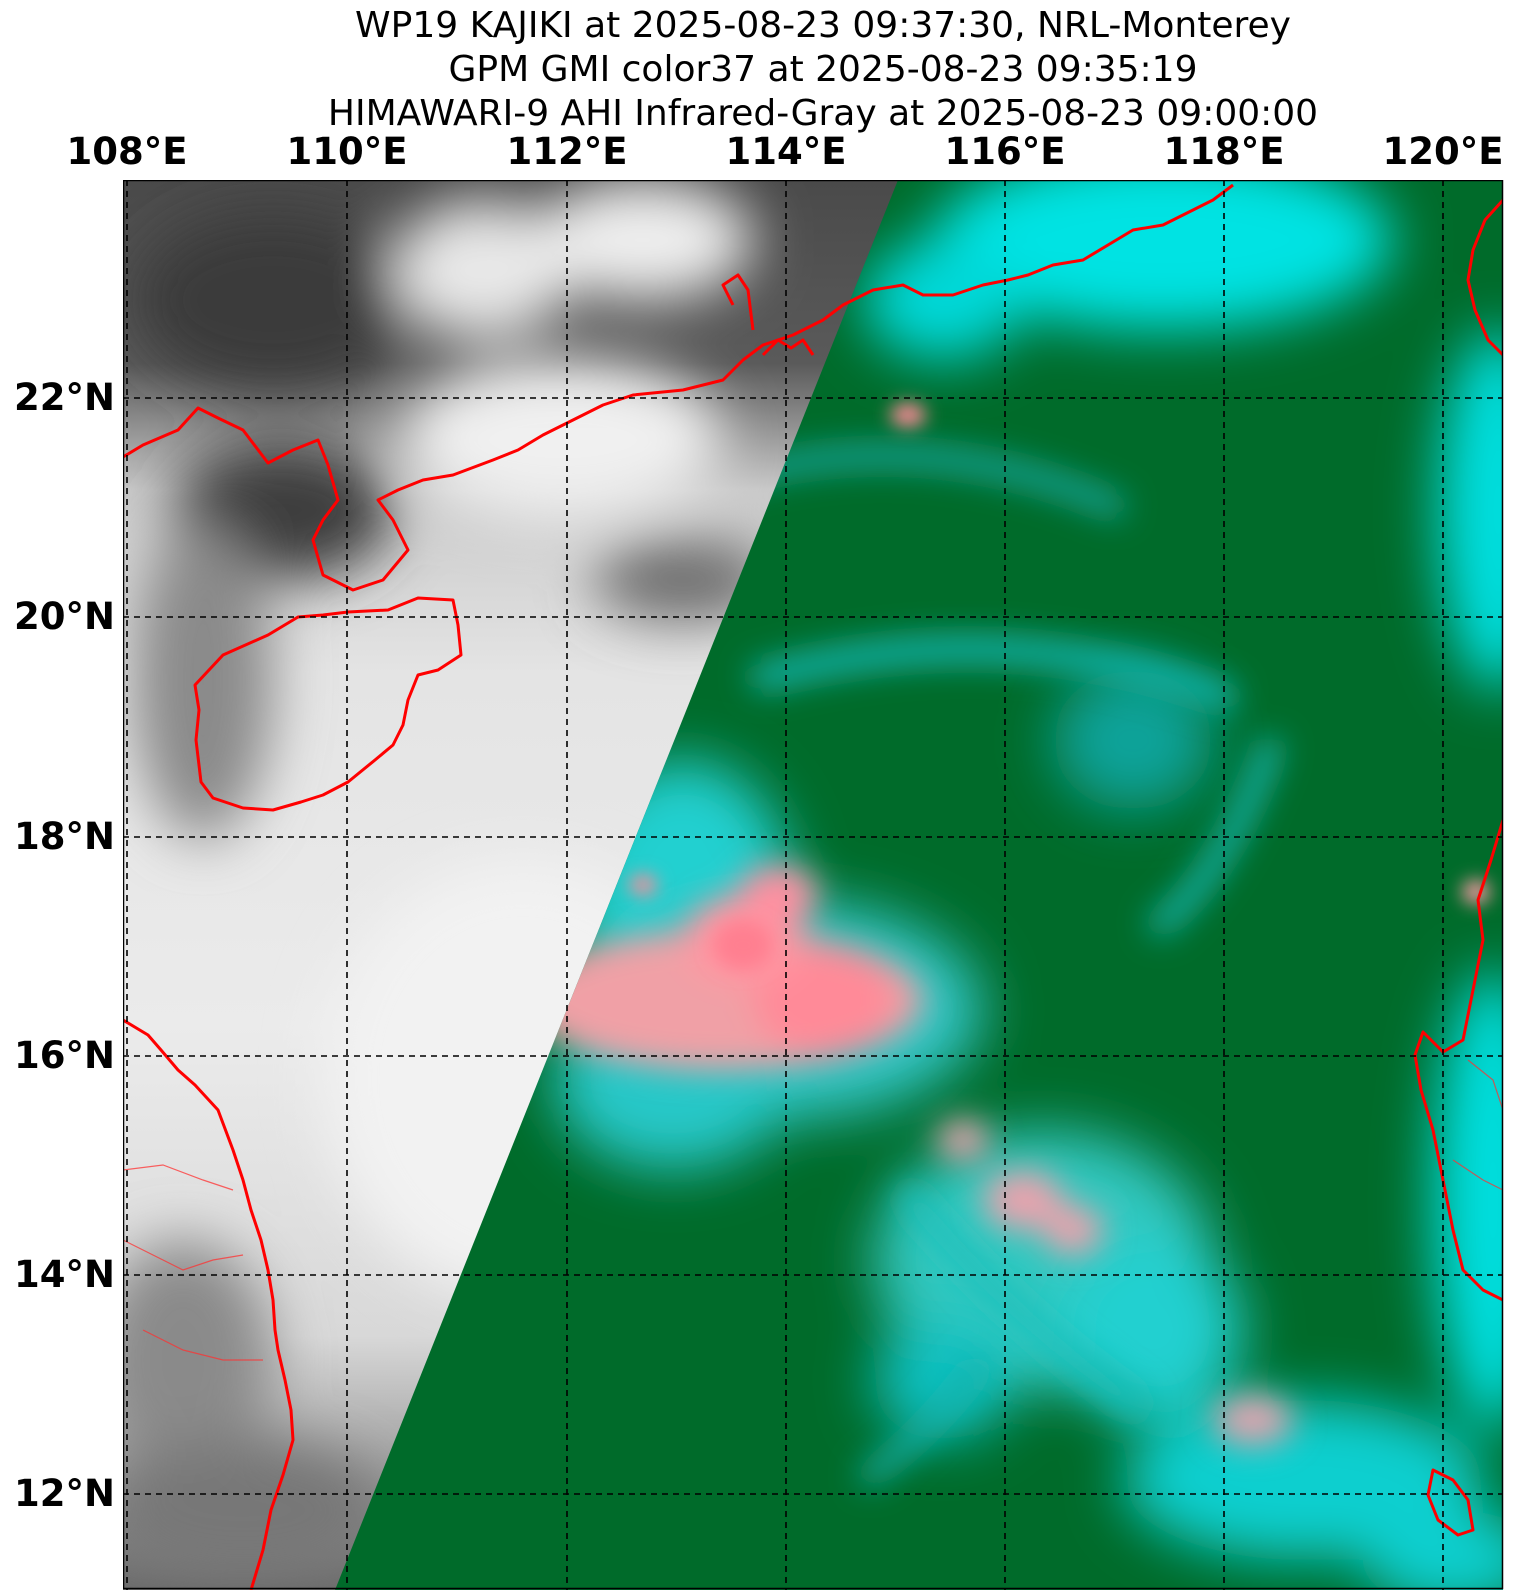  I want to click on mindoro-coast, so click(1450, 1502).